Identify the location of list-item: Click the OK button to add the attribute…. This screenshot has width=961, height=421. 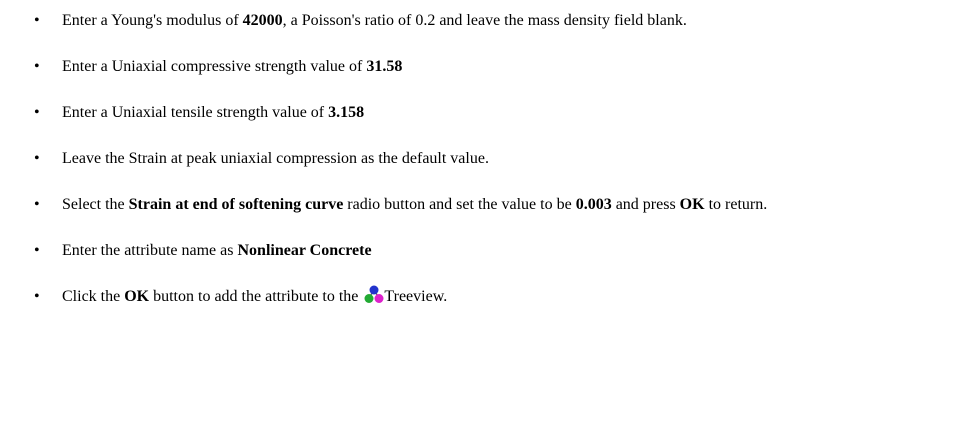
(487, 296).